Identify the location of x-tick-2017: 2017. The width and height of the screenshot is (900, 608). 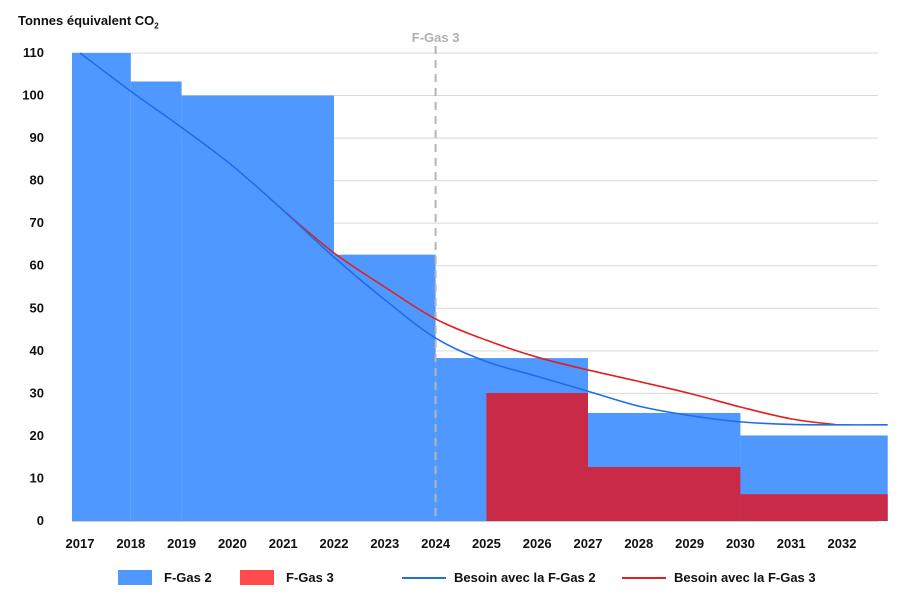
(80, 543).